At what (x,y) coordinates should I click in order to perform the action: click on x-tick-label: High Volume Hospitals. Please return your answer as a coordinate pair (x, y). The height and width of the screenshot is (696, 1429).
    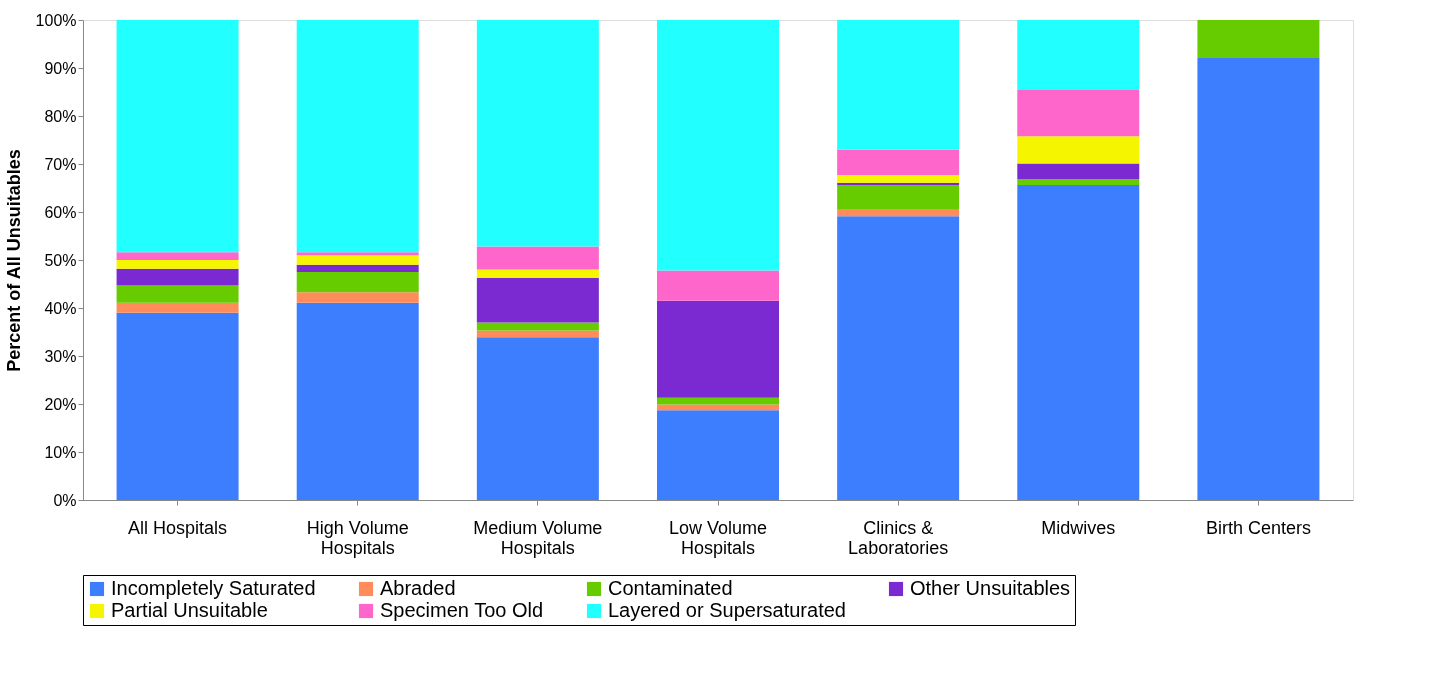
    Looking at the image, I should click on (357, 537).